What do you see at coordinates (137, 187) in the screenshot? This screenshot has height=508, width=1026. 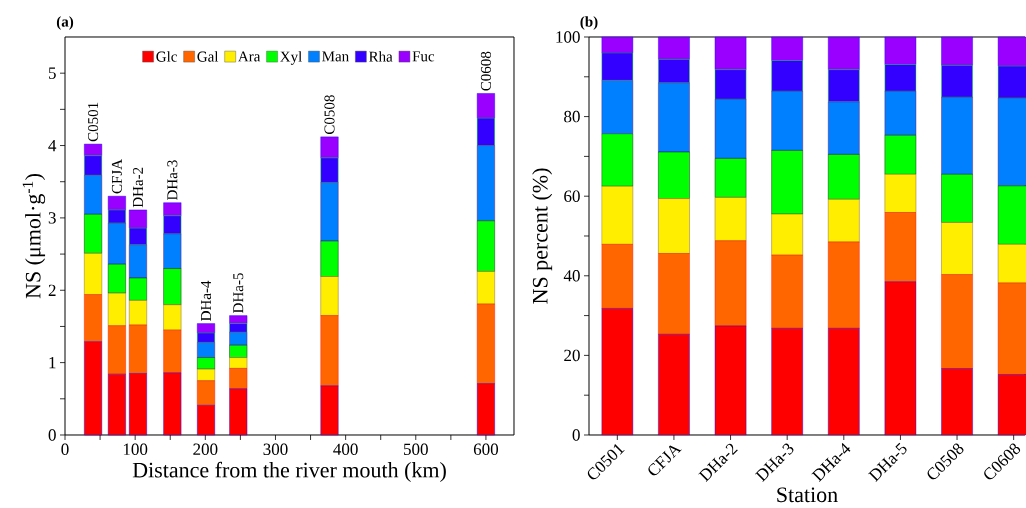 I see `annotation: DHa-2` at bounding box center [137, 187].